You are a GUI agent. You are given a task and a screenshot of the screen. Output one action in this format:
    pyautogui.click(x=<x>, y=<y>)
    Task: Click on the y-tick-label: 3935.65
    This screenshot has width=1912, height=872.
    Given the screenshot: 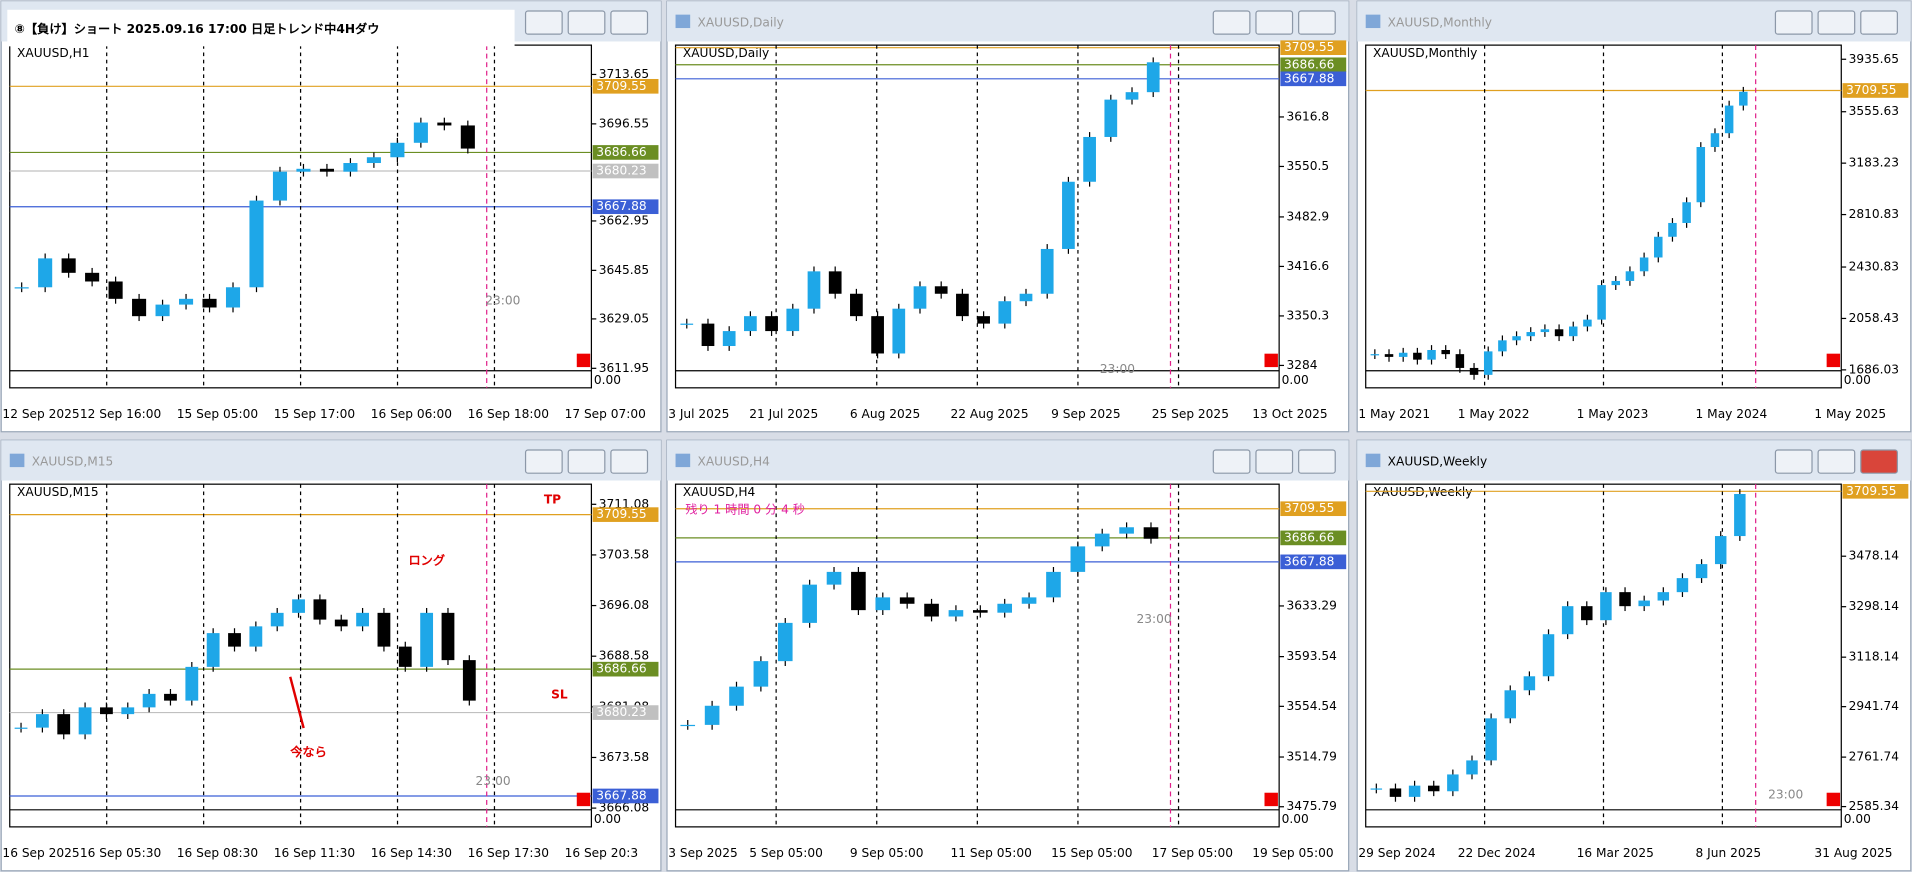 What is the action you would take?
    pyautogui.click(x=1874, y=59)
    